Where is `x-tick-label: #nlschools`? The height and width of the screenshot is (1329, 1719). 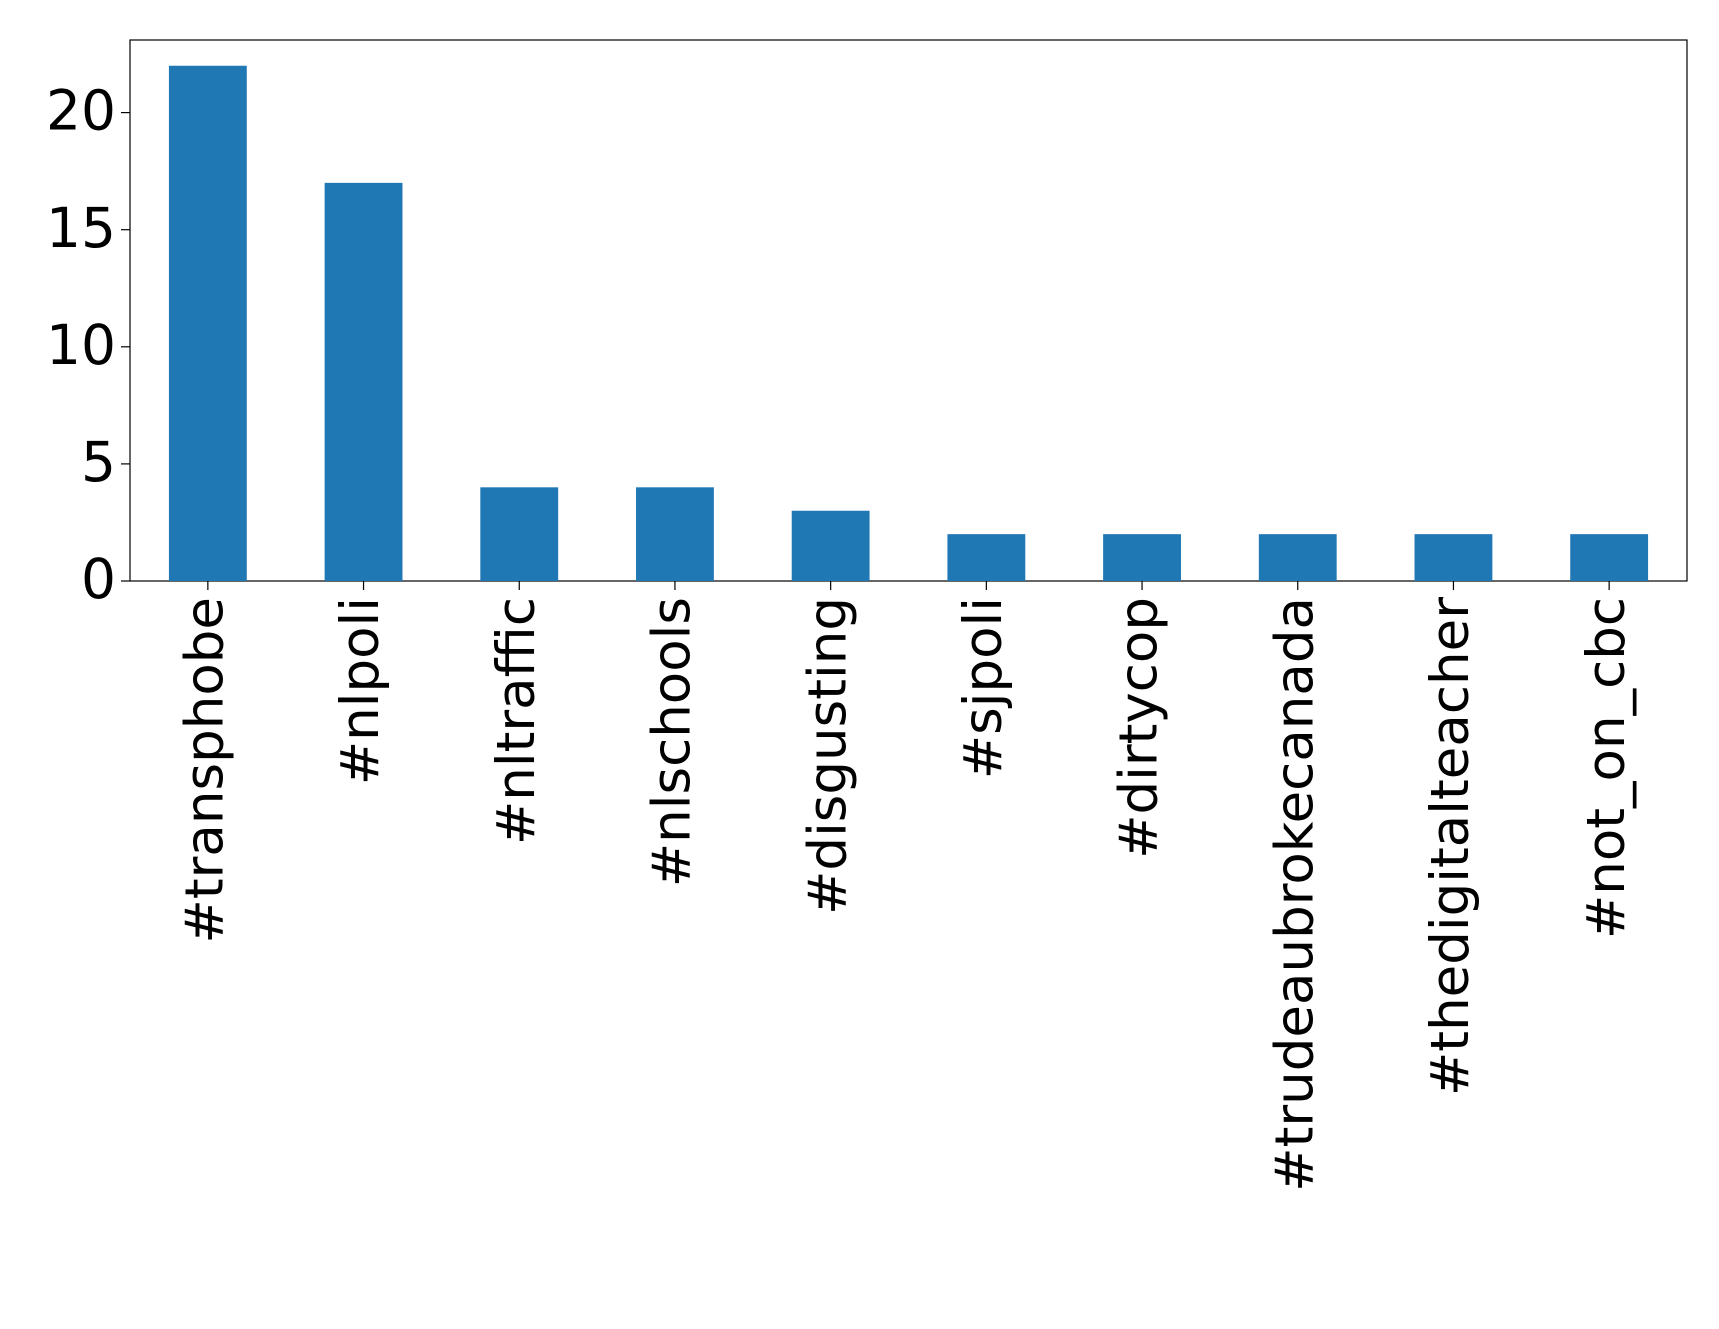 x-tick-label: #nlschools is located at coordinates (672, 742).